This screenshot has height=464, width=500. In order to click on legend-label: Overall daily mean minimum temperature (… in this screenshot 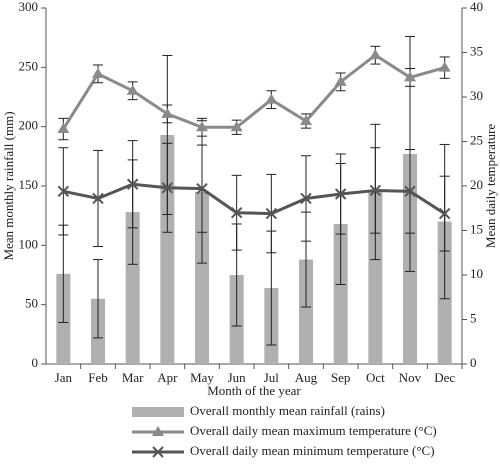, I will do `click(312, 450)`.